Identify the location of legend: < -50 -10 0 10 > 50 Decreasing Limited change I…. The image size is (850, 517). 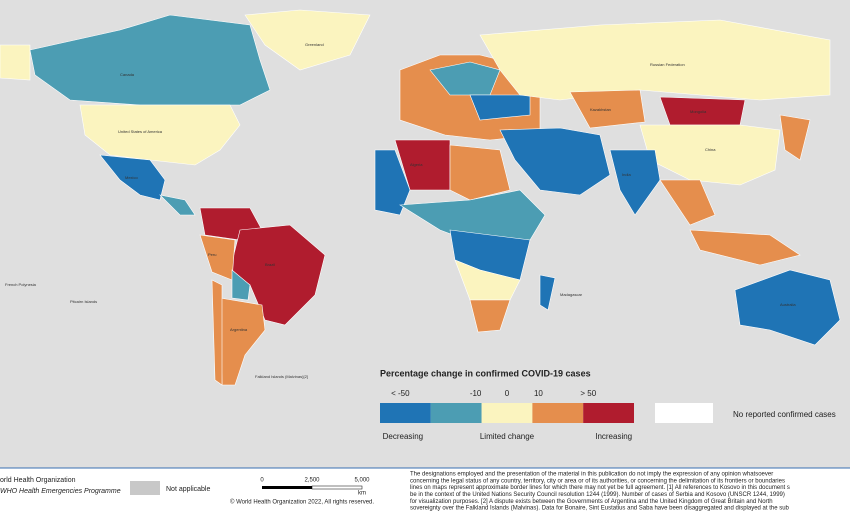
(507, 415).